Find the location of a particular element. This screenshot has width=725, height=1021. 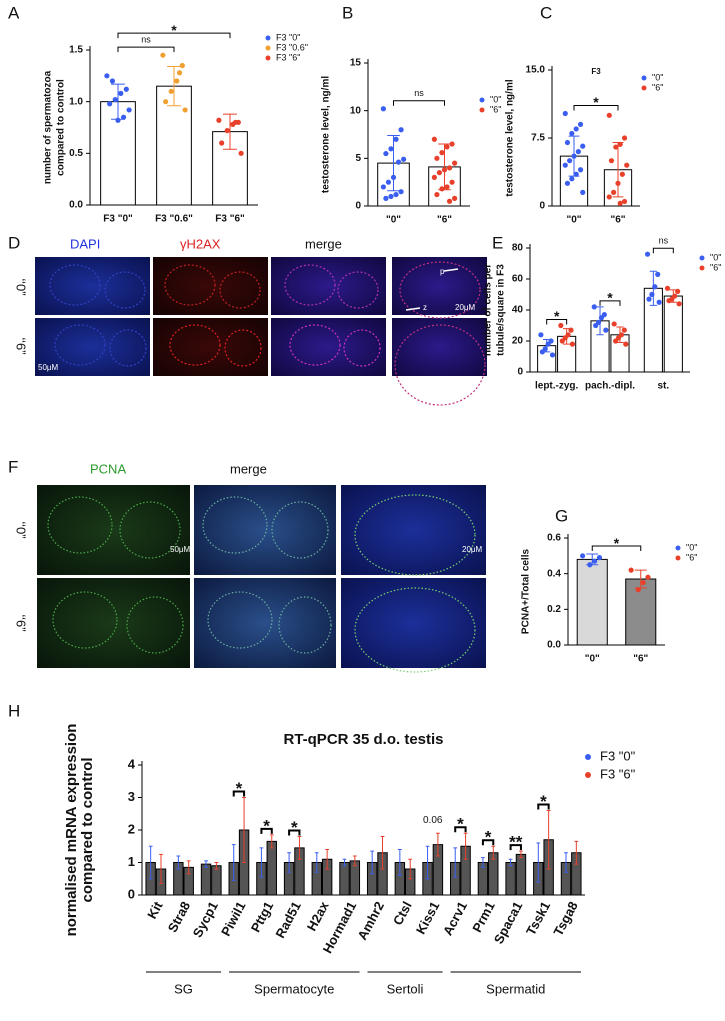

row-label: ‘‘6” is located at coordinates (21, 345).